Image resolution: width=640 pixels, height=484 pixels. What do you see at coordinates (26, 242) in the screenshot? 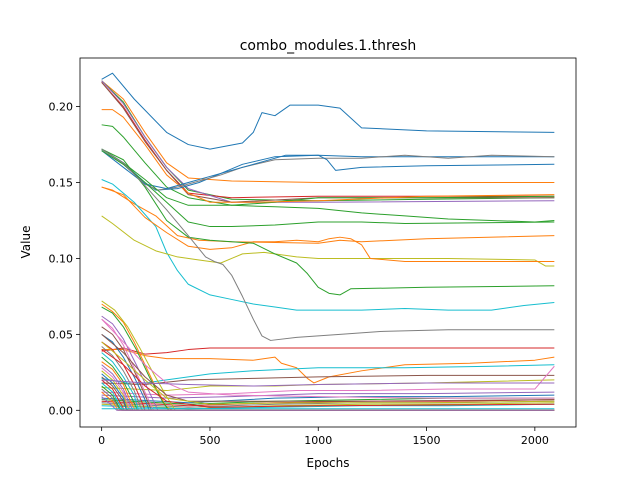
I see `y-axis-label: Value` at bounding box center [26, 242].